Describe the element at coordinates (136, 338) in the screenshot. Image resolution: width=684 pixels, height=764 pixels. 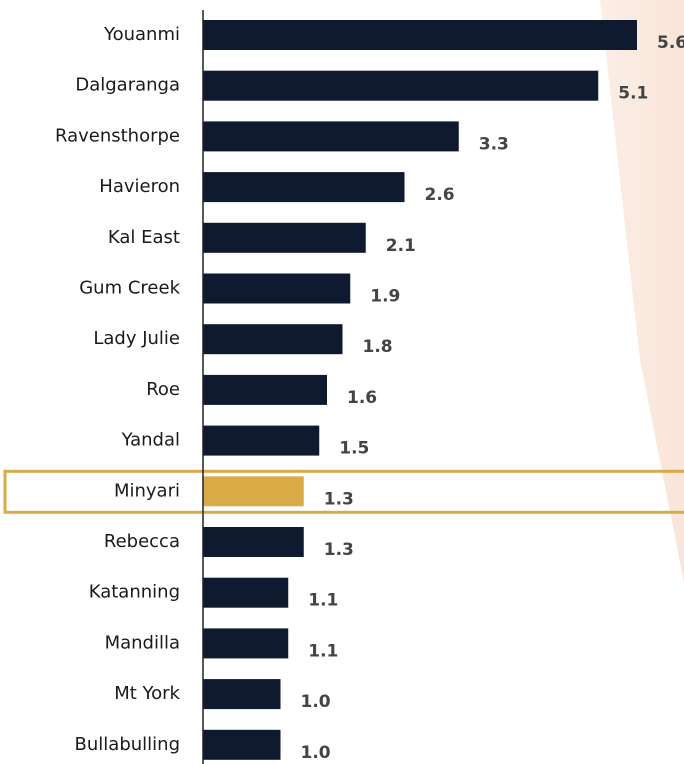
I see `category-label: Lady Julie` at that location.